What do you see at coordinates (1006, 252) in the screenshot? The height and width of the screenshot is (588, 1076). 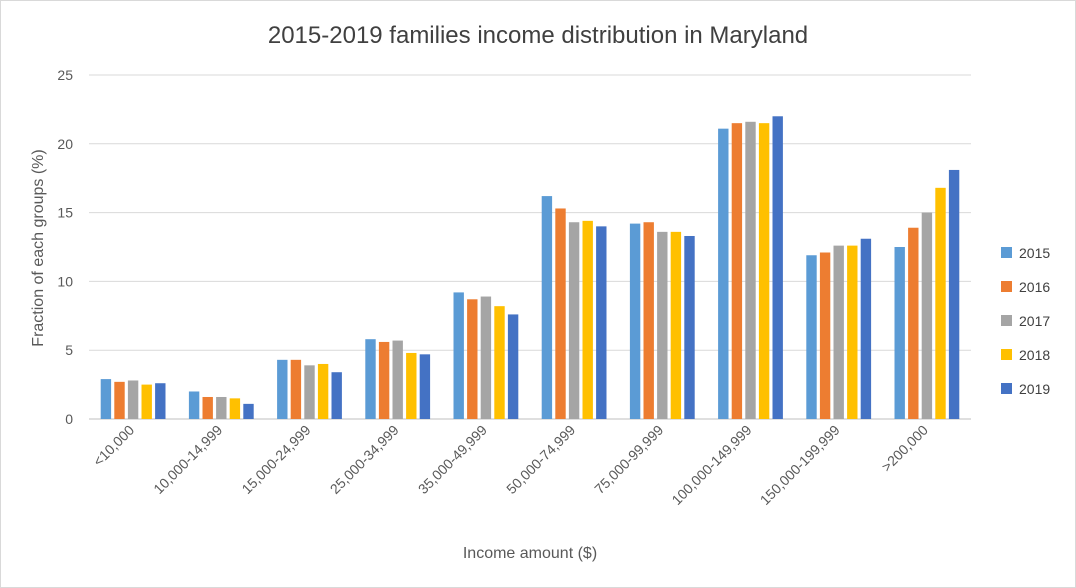 I see `legend-swatch-2015` at bounding box center [1006, 252].